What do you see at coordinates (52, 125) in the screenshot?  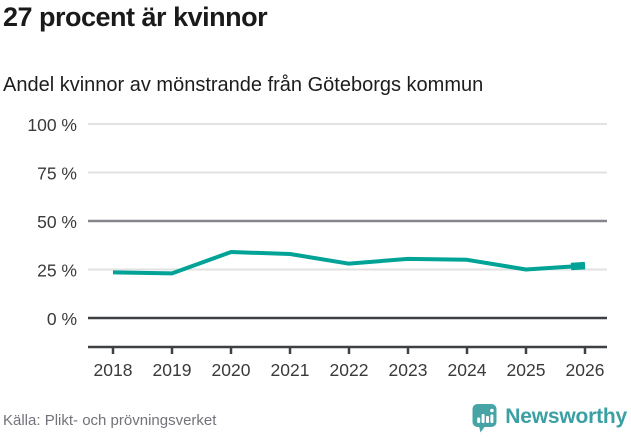 I see `y-axis-tick-label: 100 %` at bounding box center [52, 125].